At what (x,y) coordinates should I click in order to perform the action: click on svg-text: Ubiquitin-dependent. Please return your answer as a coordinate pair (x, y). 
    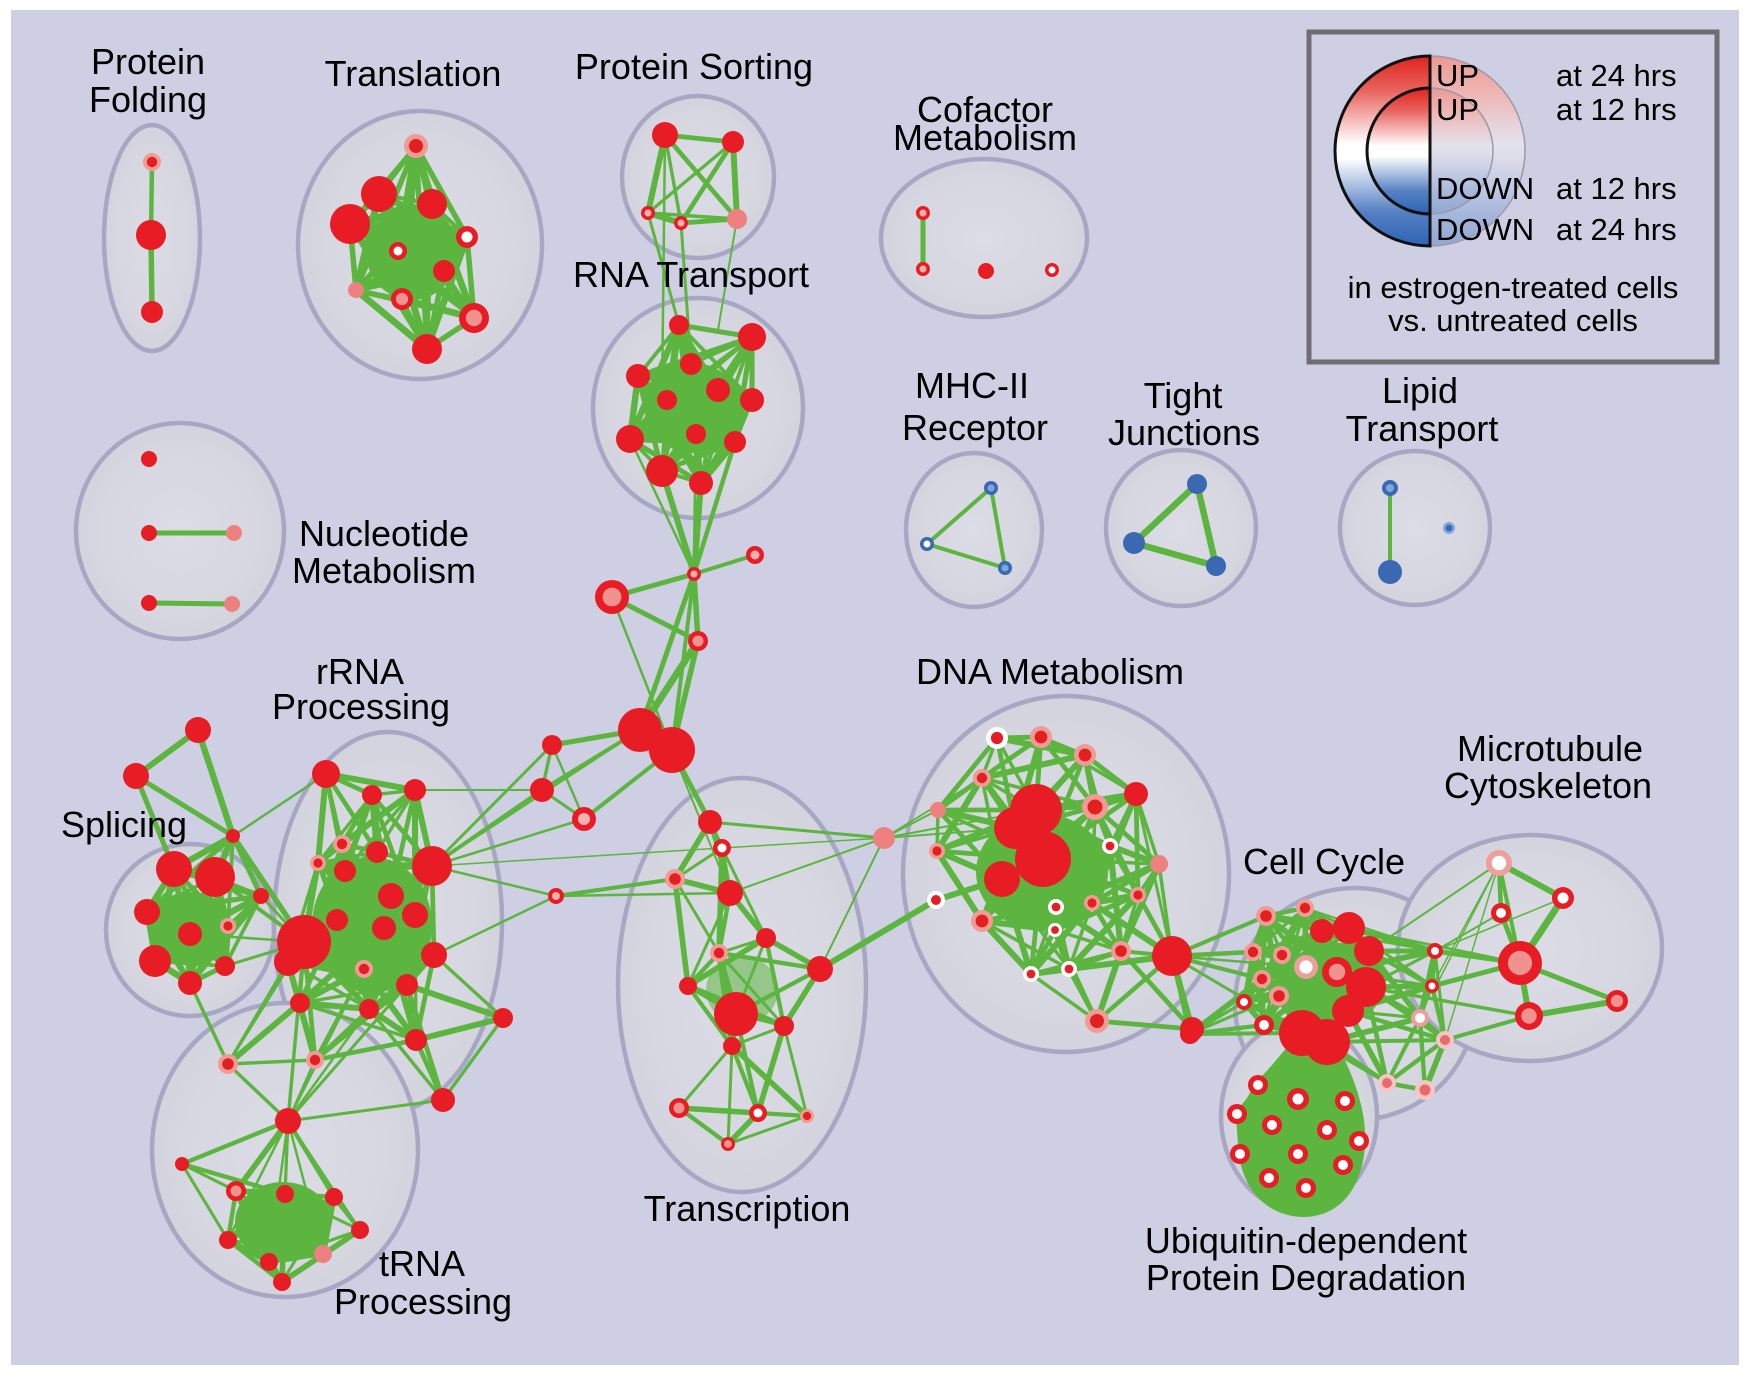
    Looking at the image, I should click on (1306, 1240).